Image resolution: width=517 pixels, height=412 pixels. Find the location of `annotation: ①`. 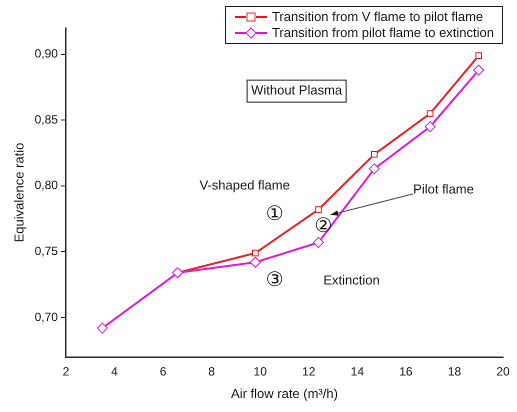

annotation: ① is located at coordinates (275, 213).